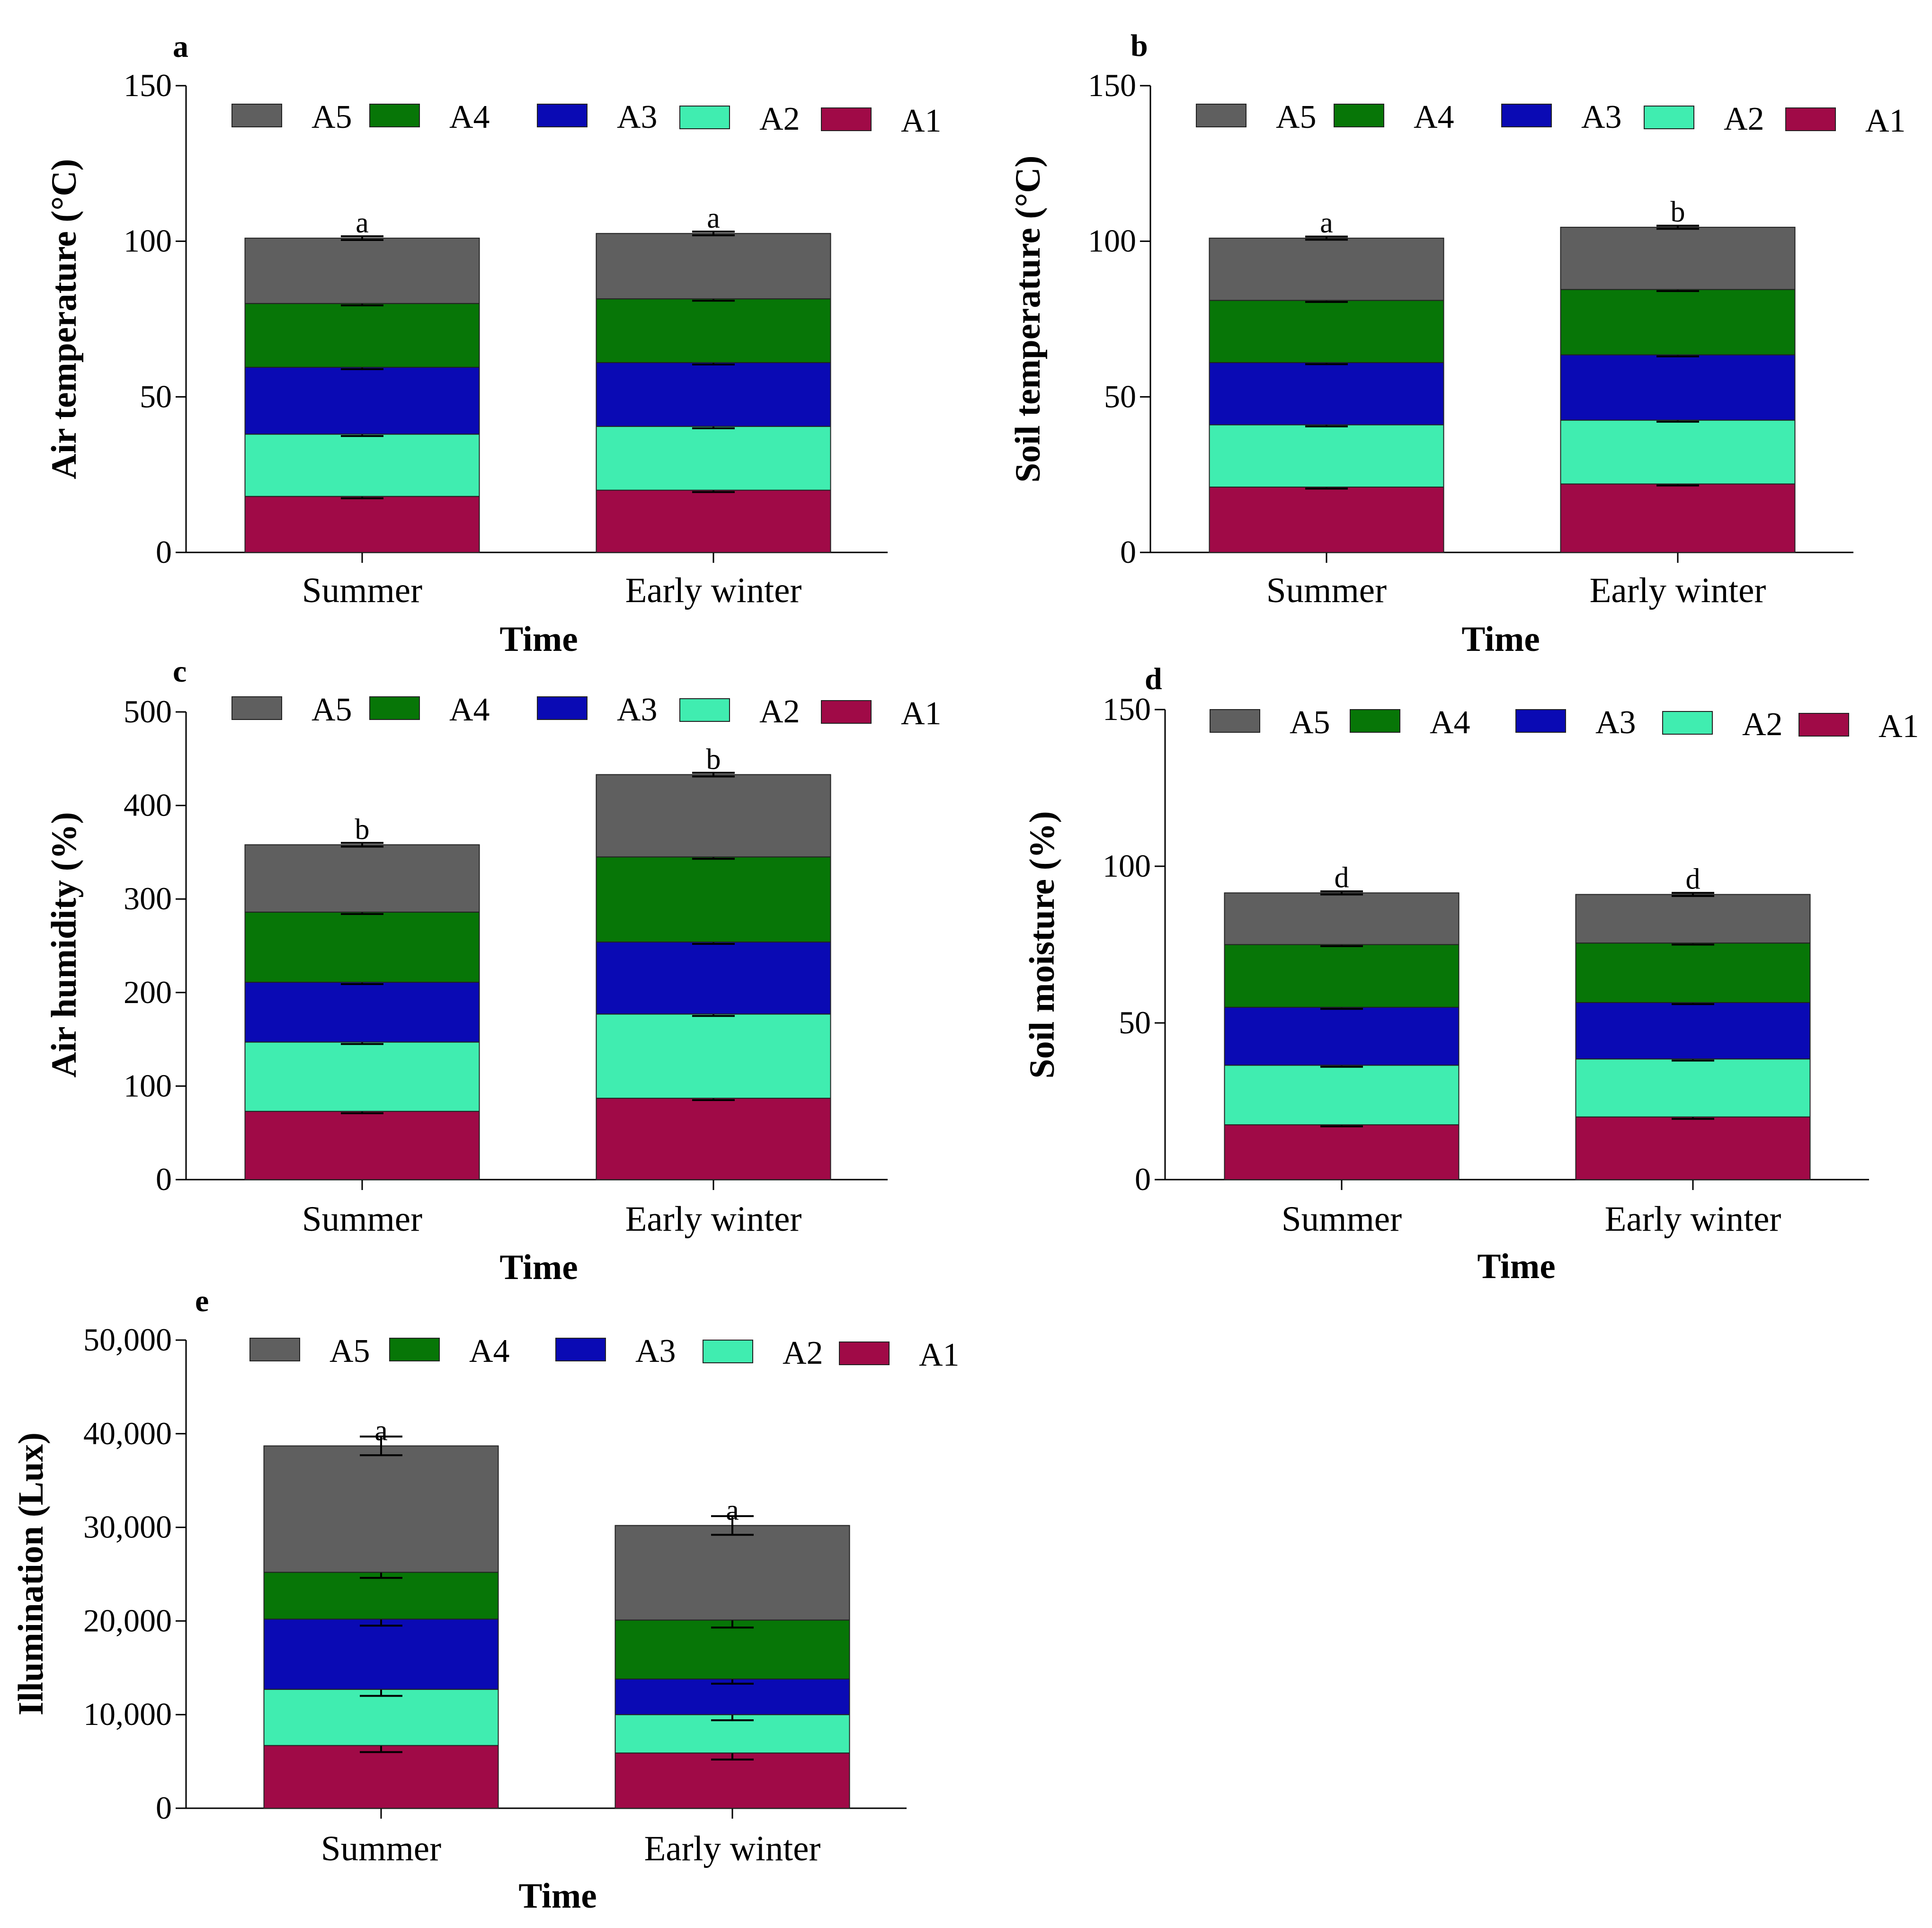 The height and width of the screenshot is (1928, 1932). I want to click on y-axis-title: Air humidity (%), so click(64, 944).